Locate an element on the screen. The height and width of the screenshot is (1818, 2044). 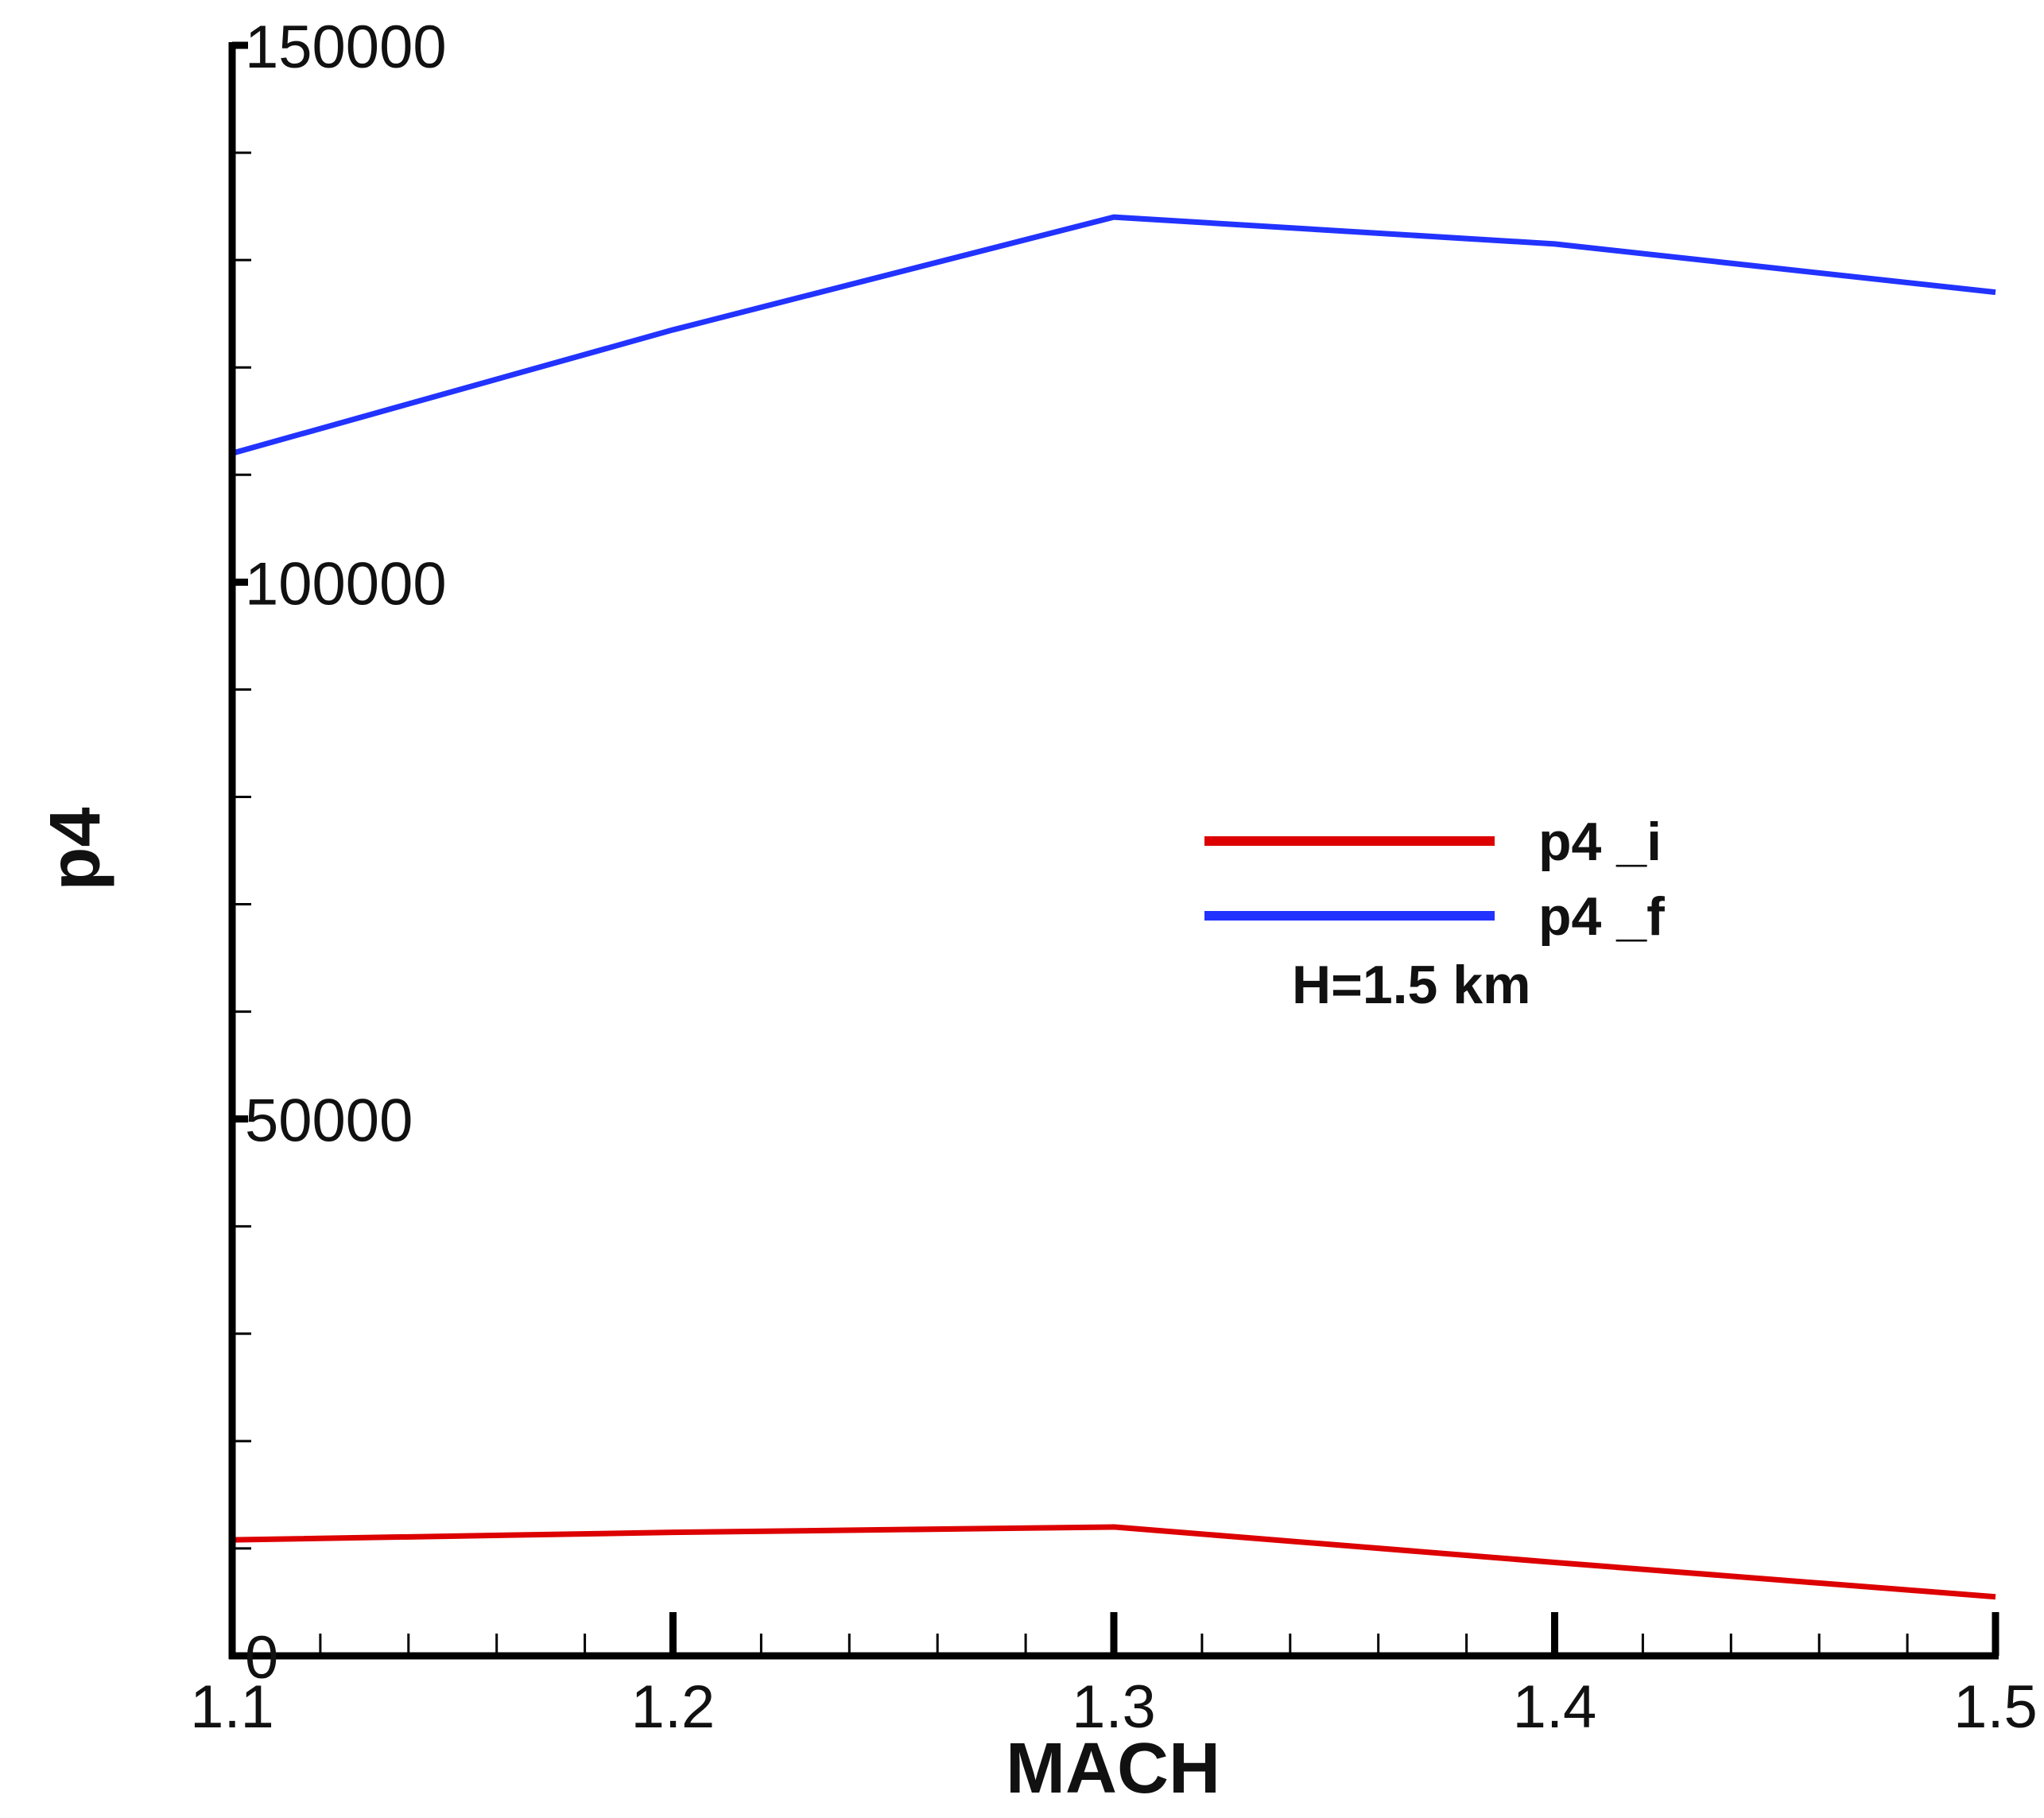
x-axis-title: MACH is located at coordinates (1113, 1769).